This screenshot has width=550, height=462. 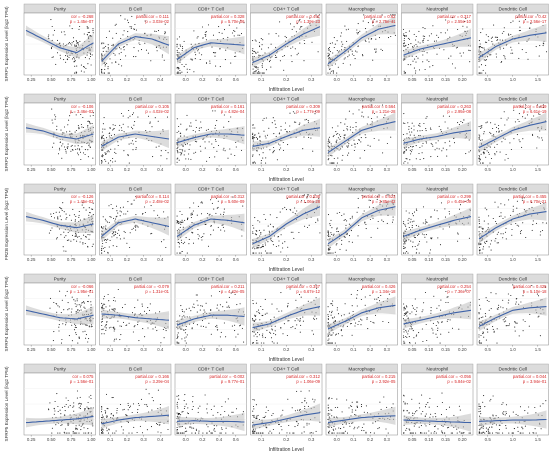 I want to click on y-axis-label: SFRP5 Expression Level (log2 TPM), so click(x=6, y=403).